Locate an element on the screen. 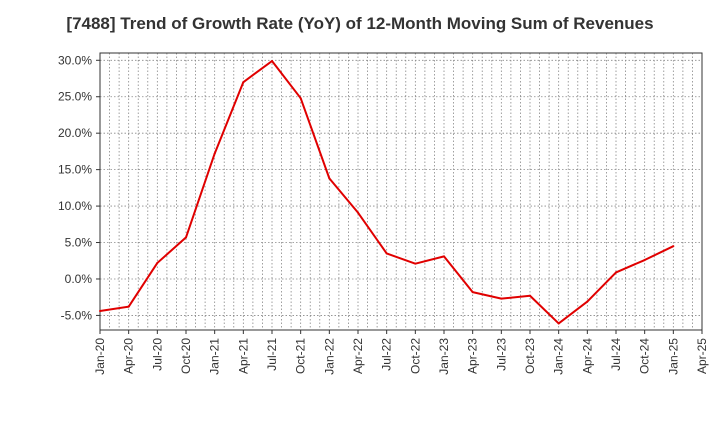 This screenshot has width=720, height=440. x-tick-label: Jan-20 is located at coordinates (100, 356).